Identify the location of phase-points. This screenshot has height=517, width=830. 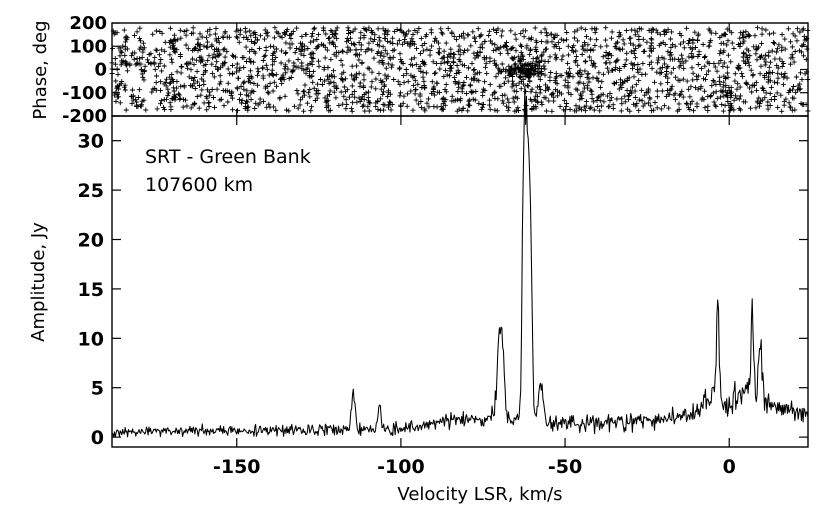
(460, 69).